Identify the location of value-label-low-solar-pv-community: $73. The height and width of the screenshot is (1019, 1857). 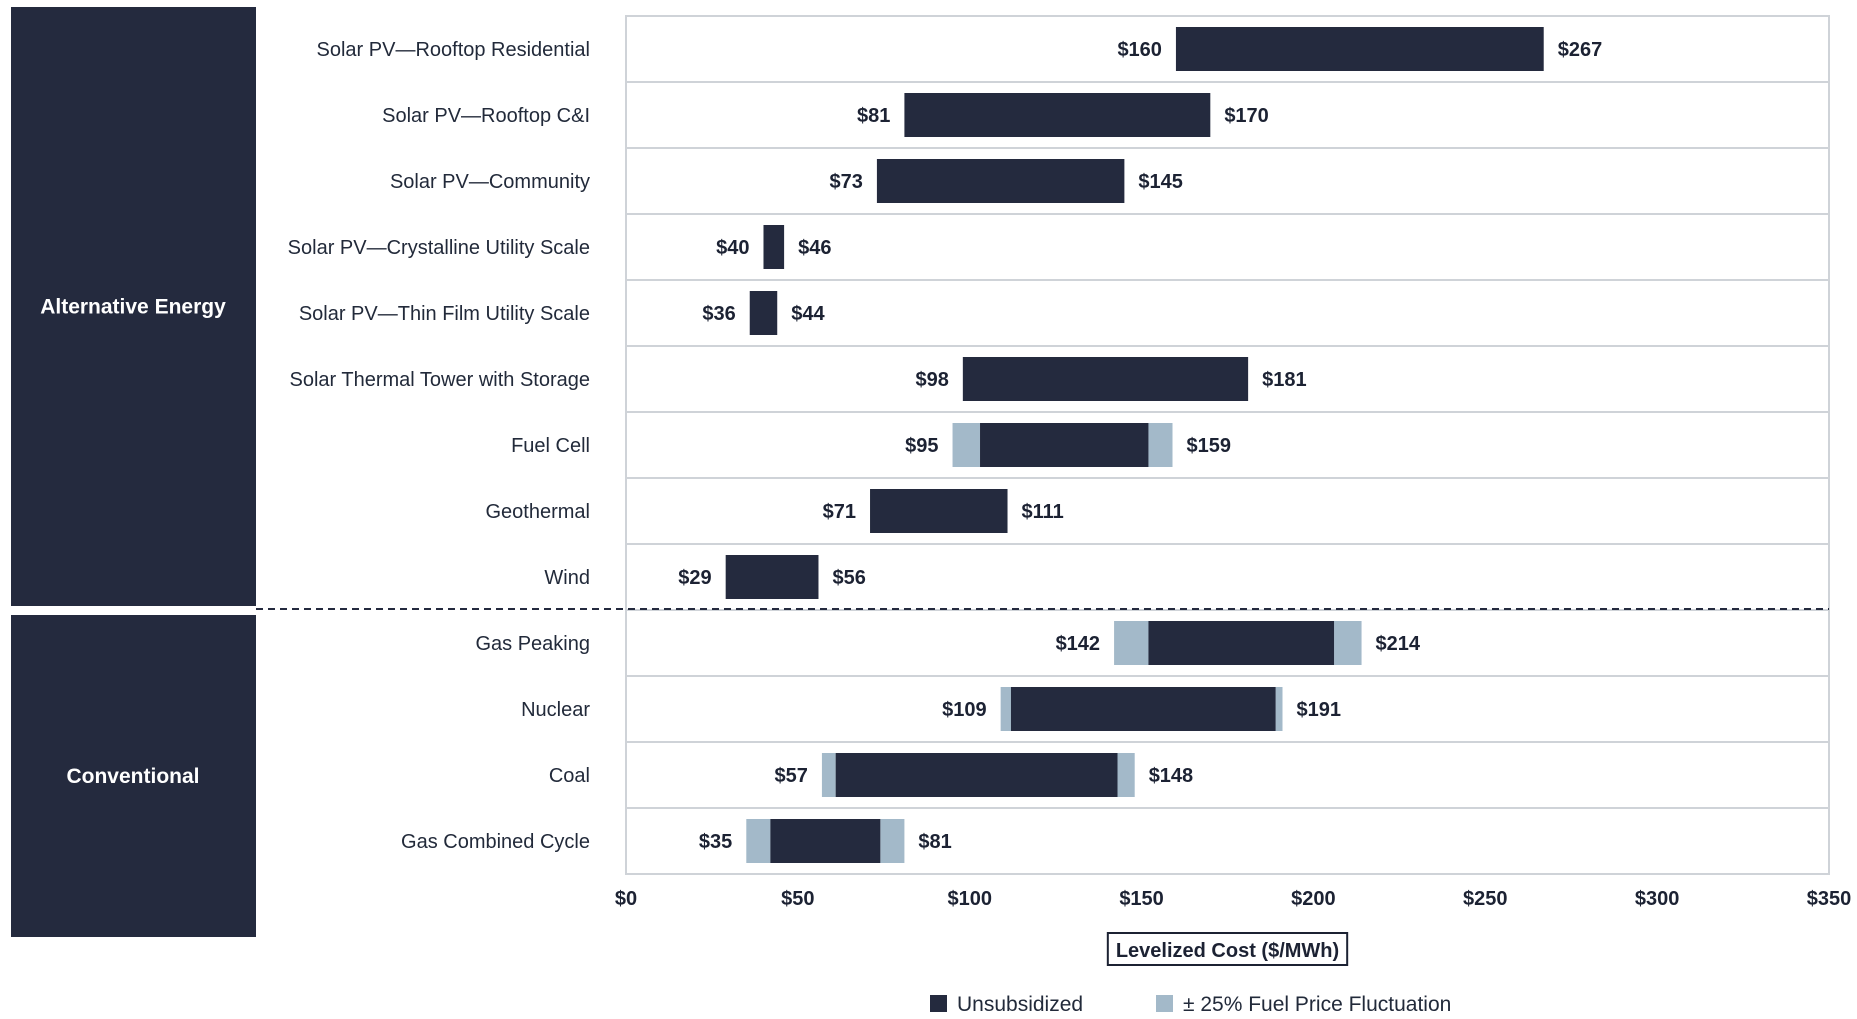
(846, 182).